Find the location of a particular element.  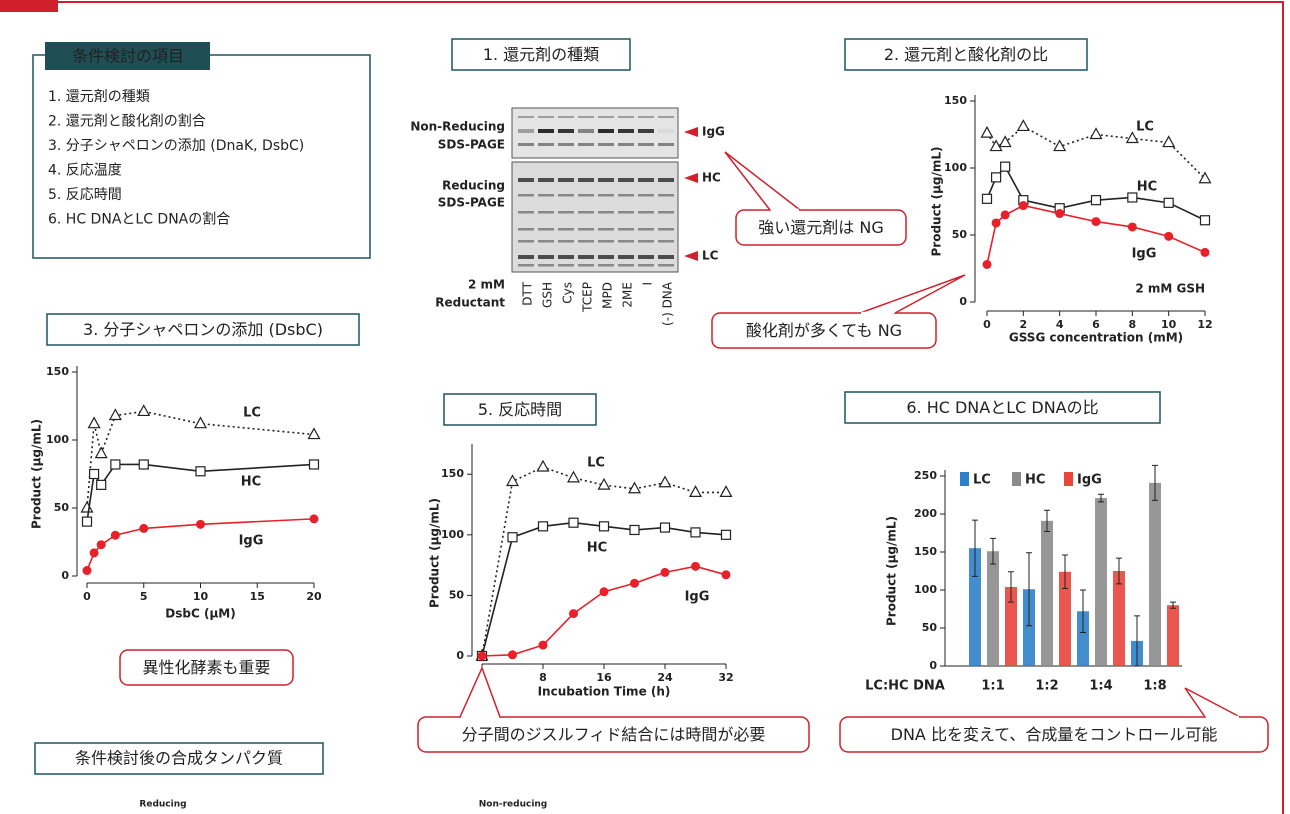

corner-tab is located at coordinates (29, 6).